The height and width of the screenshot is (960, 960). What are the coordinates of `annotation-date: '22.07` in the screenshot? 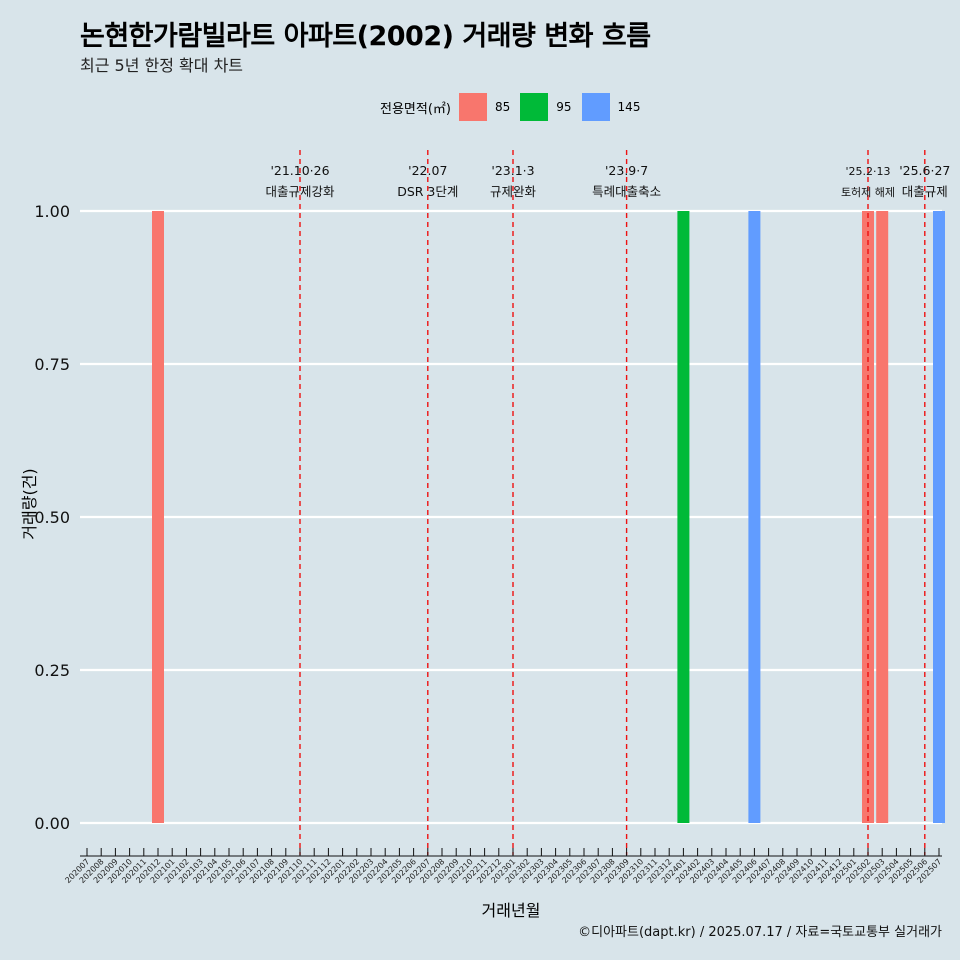 It's located at (427, 170).